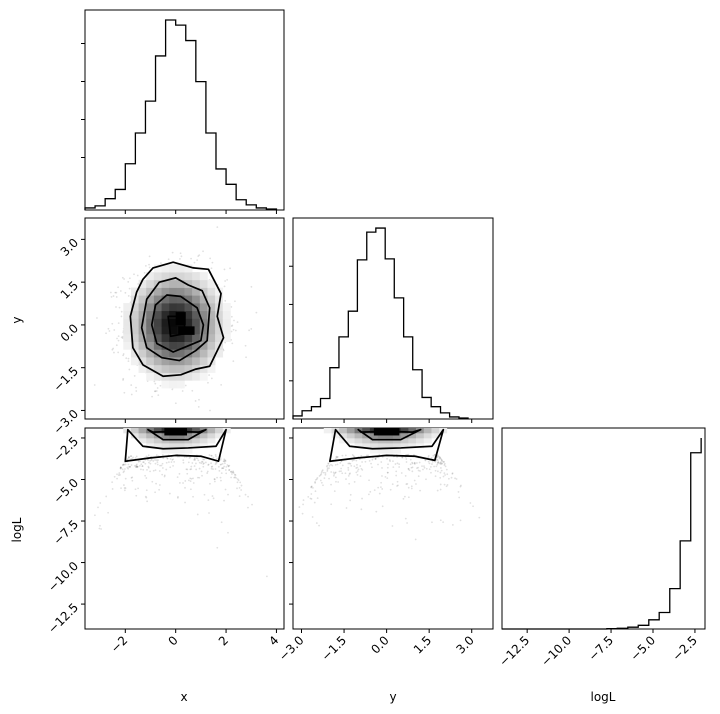 This screenshot has height=714, width=720. I want to click on tick-label: 3.0, so click(464, 644).